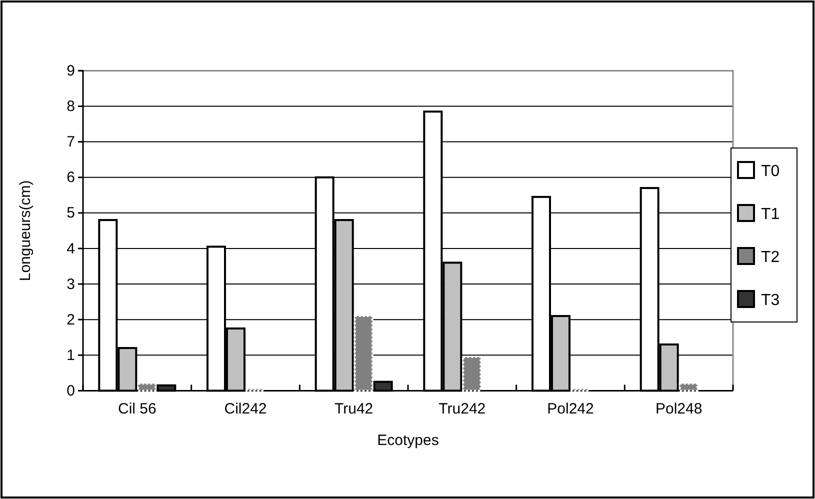  I want to click on x-axis-title: Ecotypes, so click(408, 440).